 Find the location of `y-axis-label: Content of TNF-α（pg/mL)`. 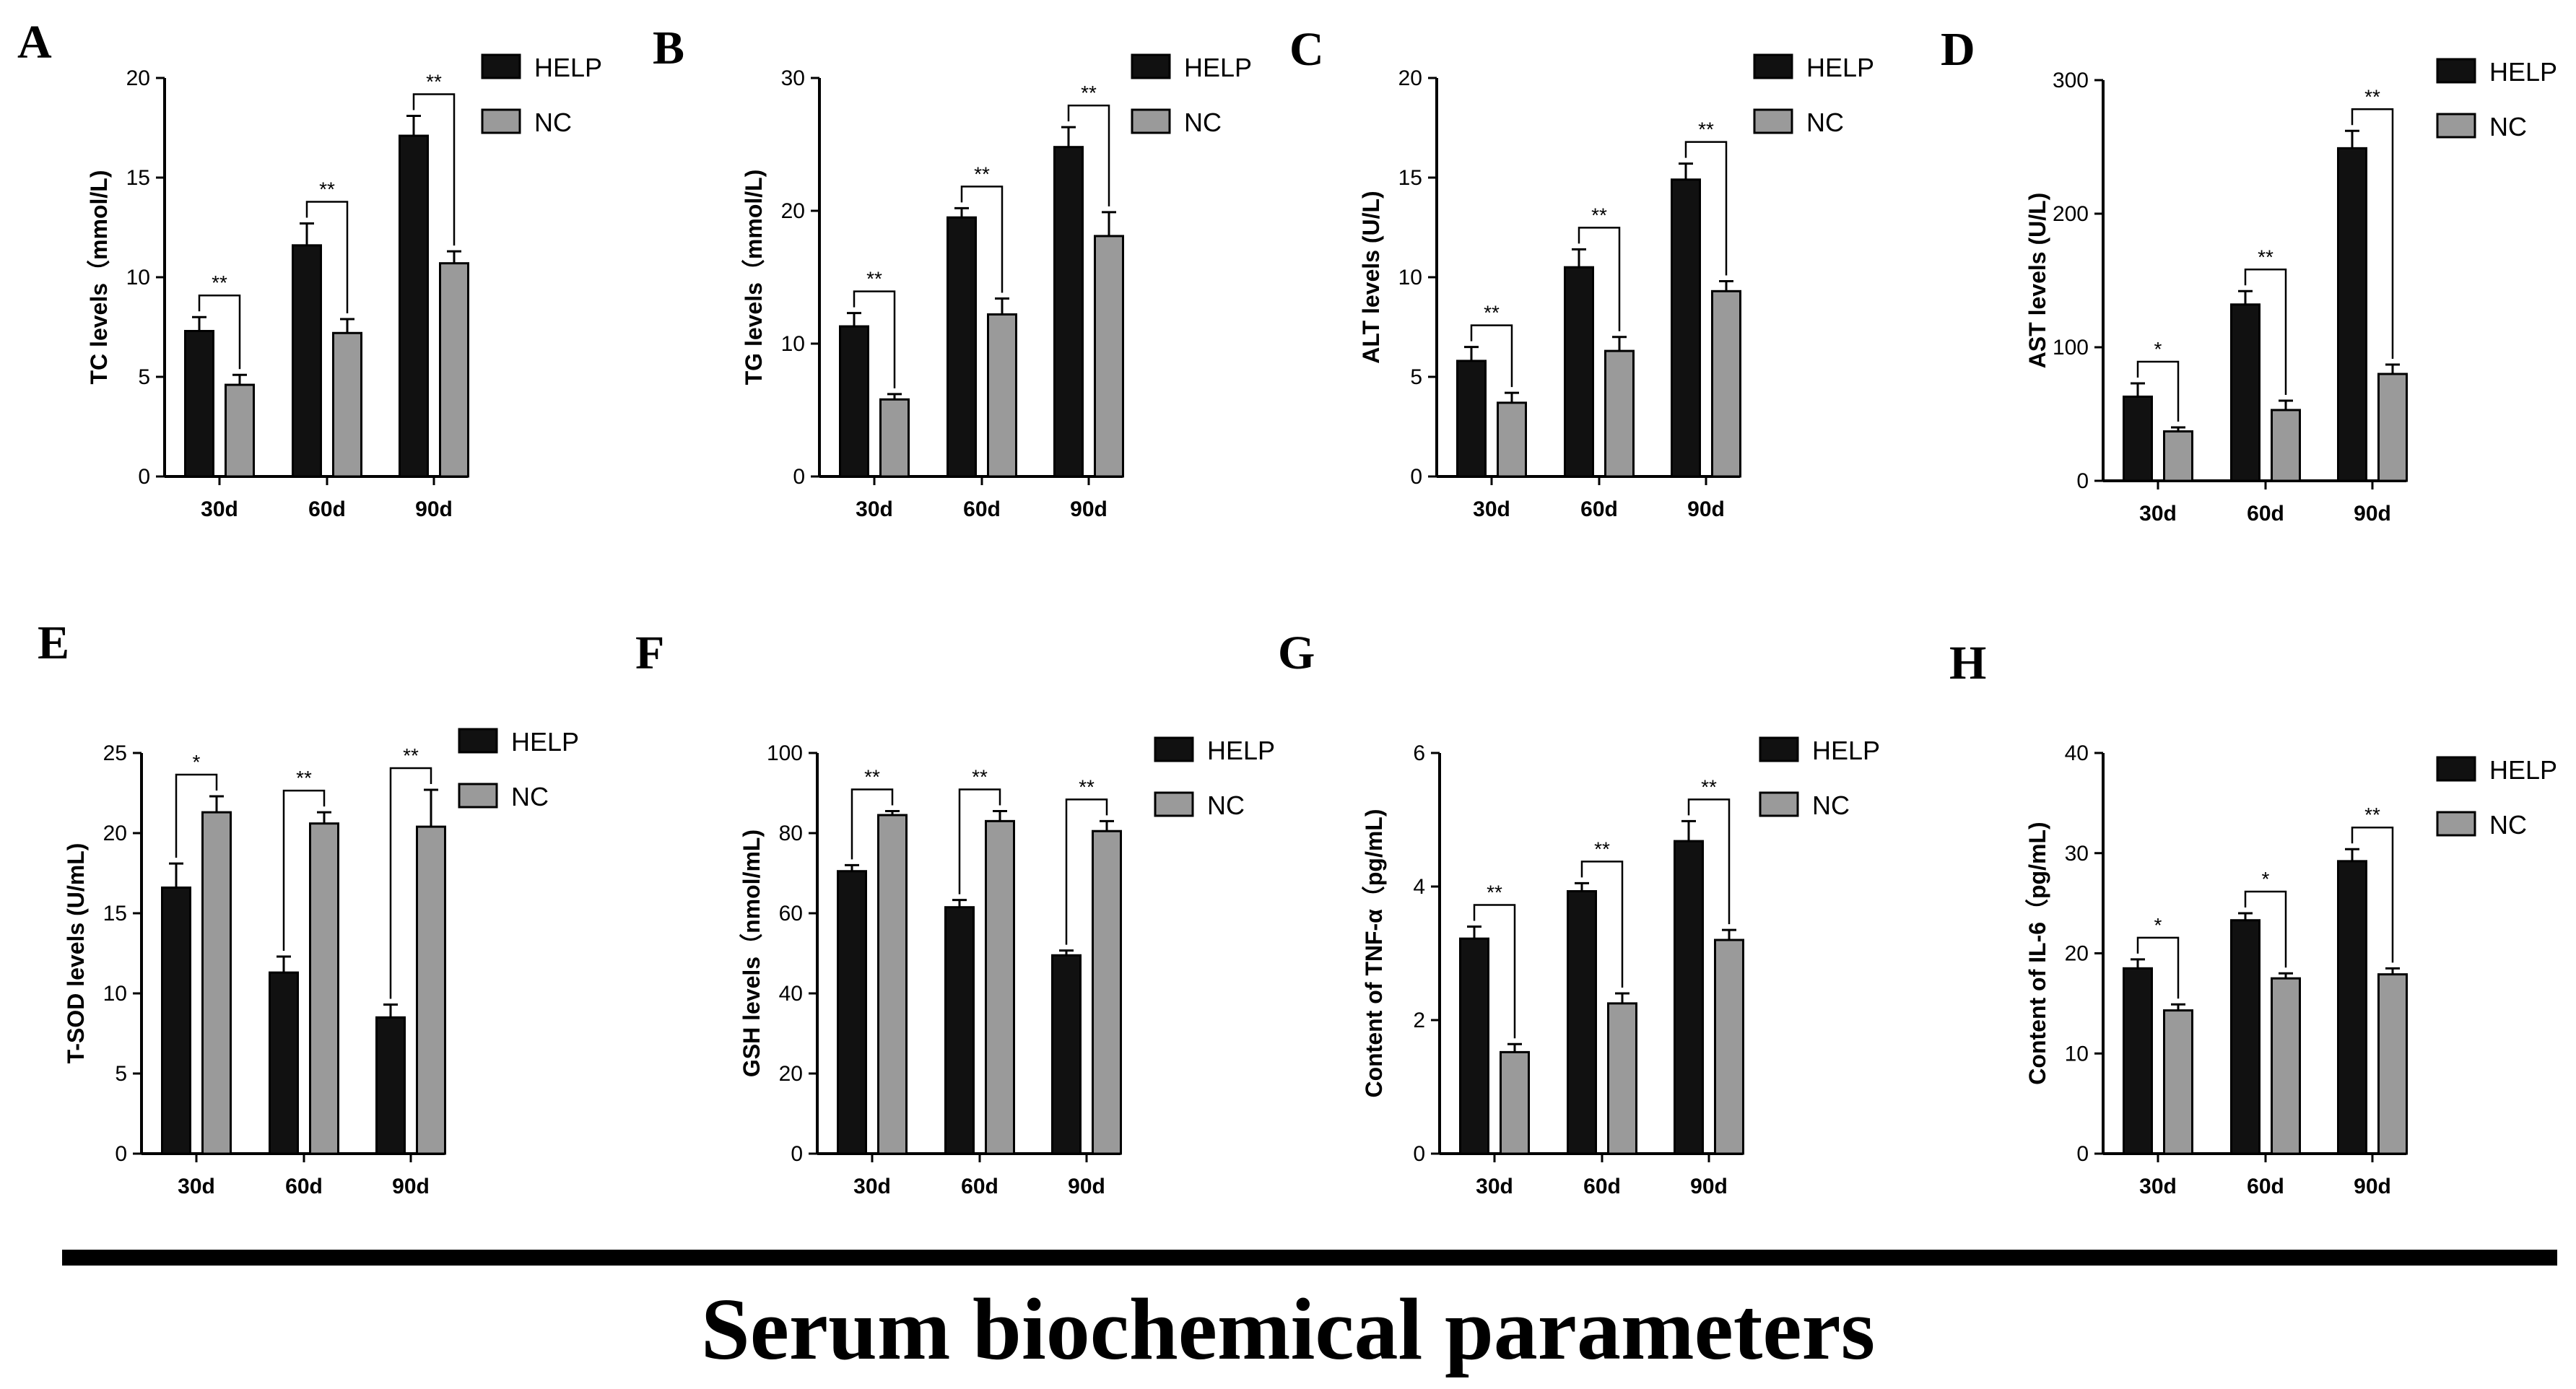

y-axis-label: Content of TNF-α（pg/mL) is located at coordinates (1374, 953).